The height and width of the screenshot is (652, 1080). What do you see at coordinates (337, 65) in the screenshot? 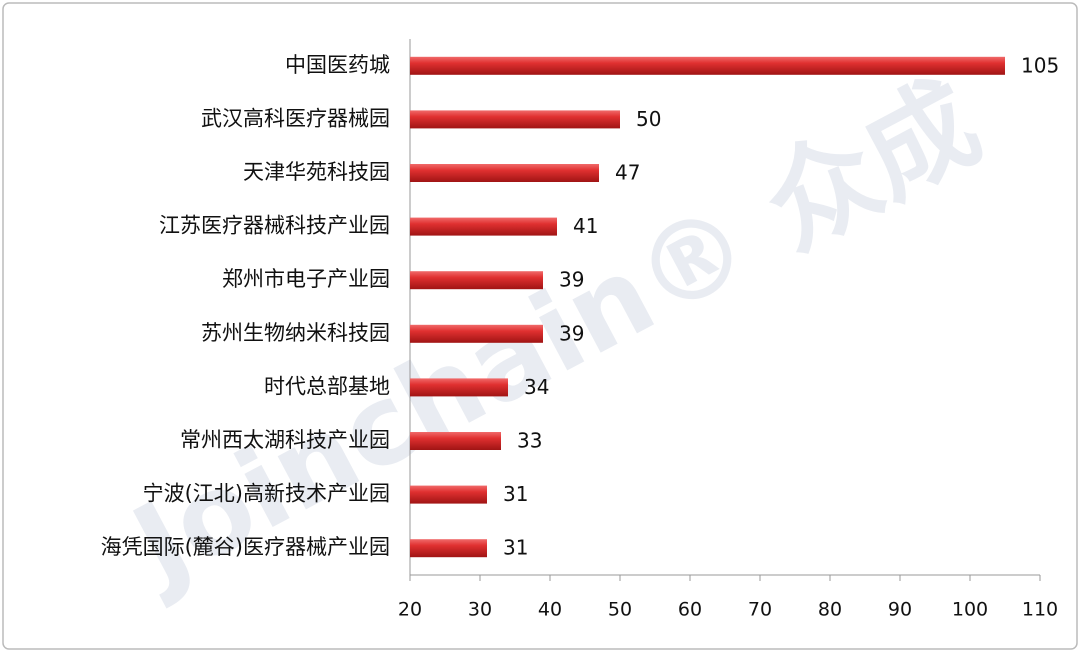
I see `category-label: 中国医药城` at bounding box center [337, 65].